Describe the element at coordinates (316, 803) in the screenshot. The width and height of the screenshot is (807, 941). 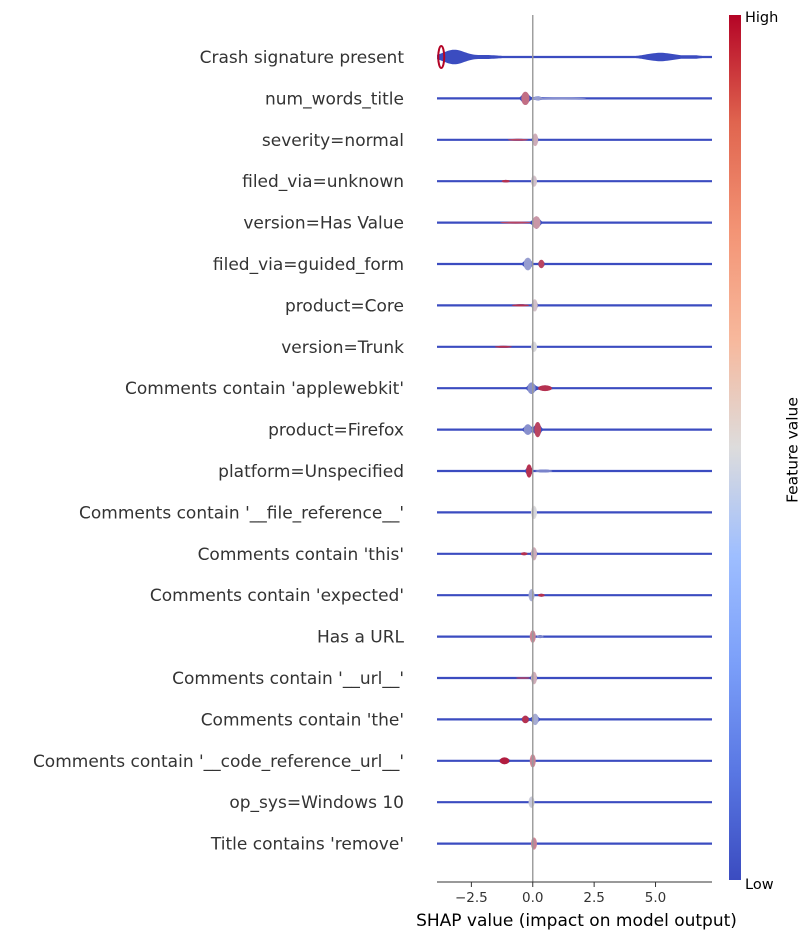
I see `feature-label: op_sys=Windows 10` at that location.